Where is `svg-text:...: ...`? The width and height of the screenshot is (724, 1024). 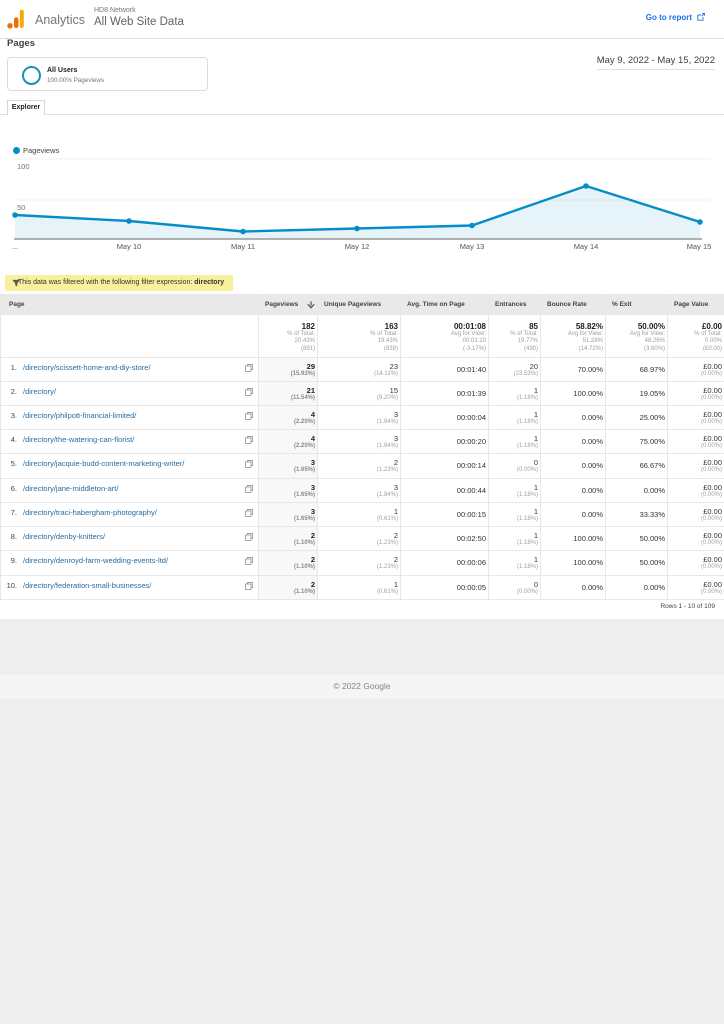 svg-text:...: ... is located at coordinates (15, 246).